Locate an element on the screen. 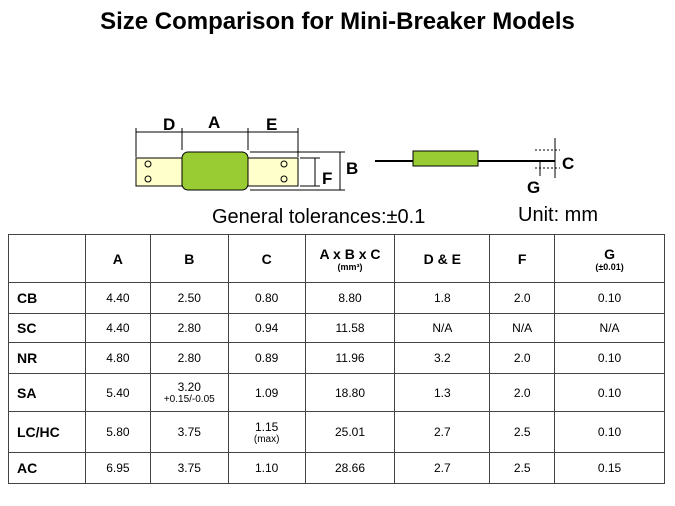 This screenshot has width=675, height=506. label: G is located at coordinates (533, 187).